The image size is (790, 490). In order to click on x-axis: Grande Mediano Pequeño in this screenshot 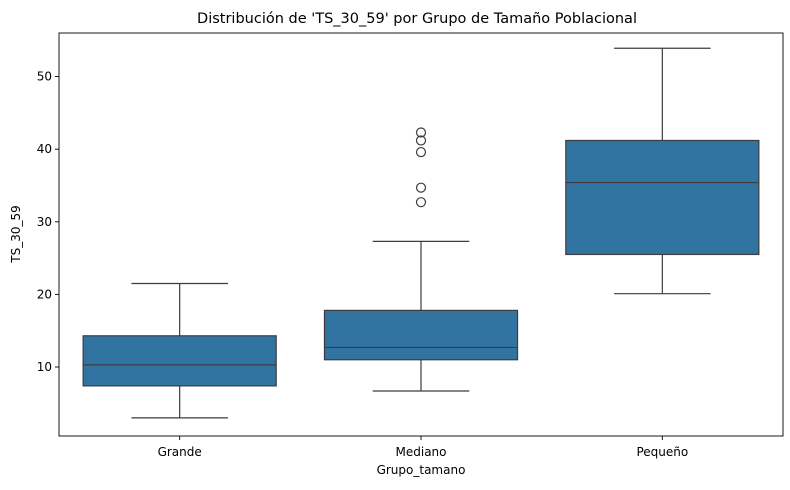, I will do `click(423, 447)`.